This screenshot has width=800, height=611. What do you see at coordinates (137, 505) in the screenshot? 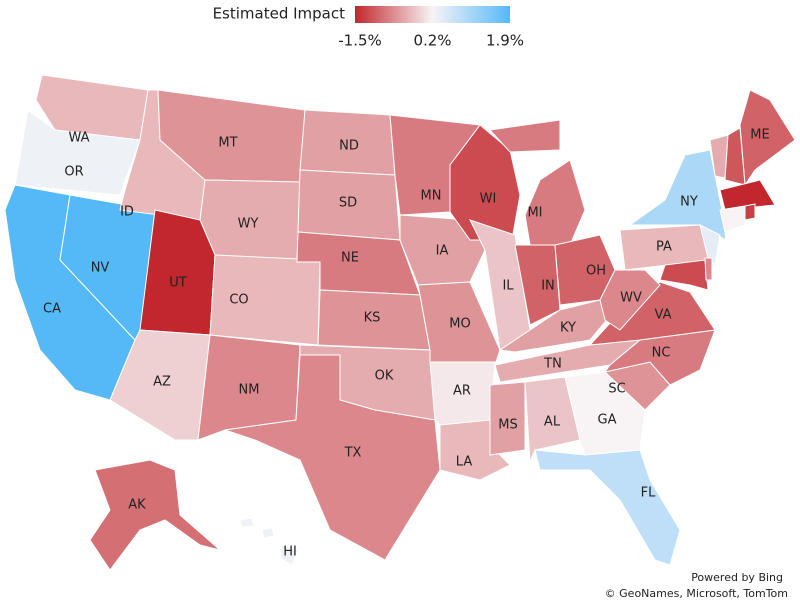
I see `state-label: AK` at bounding box center [137, 505].